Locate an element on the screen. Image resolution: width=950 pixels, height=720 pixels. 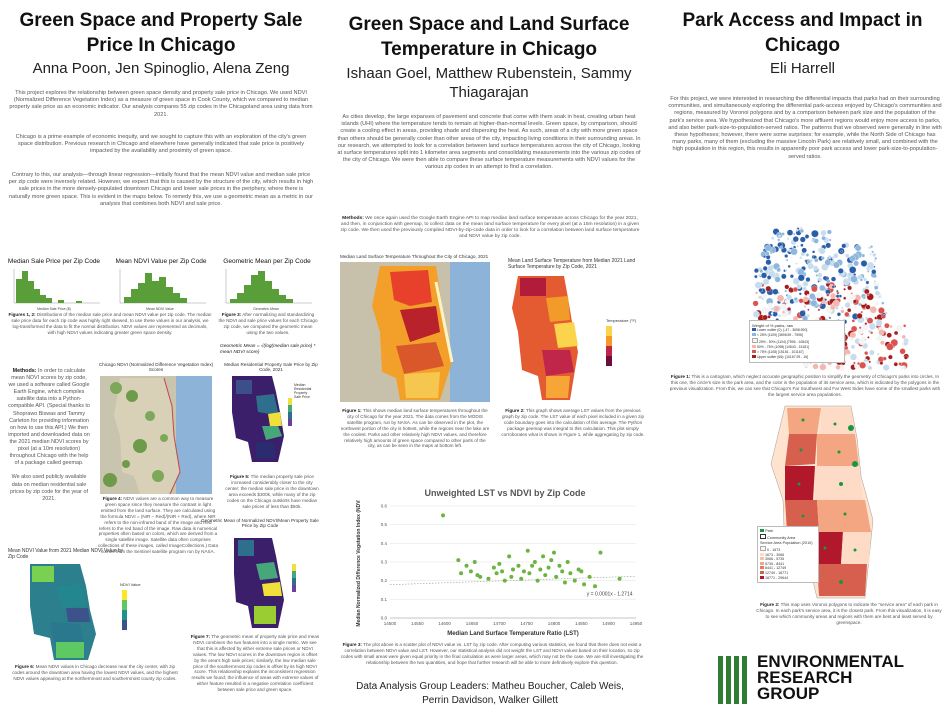
cartogram-legend-item: < 25% (1109) [3698.59 - 7596] is located at coordinates (797, 335).